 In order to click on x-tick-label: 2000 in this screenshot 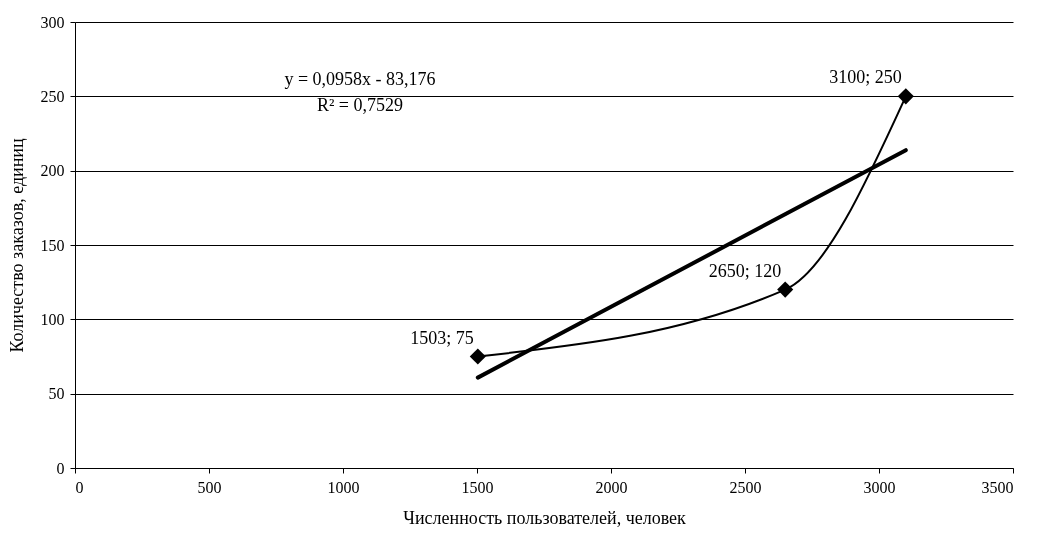, I will do `click(611, 487)`.